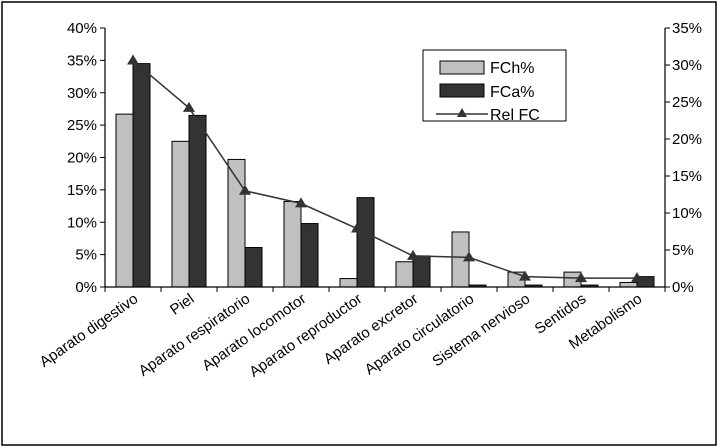 The height and width of the screenshot is (447, 718). I want to click on y-right-tick-label-2: 10%, so click(687, 213).